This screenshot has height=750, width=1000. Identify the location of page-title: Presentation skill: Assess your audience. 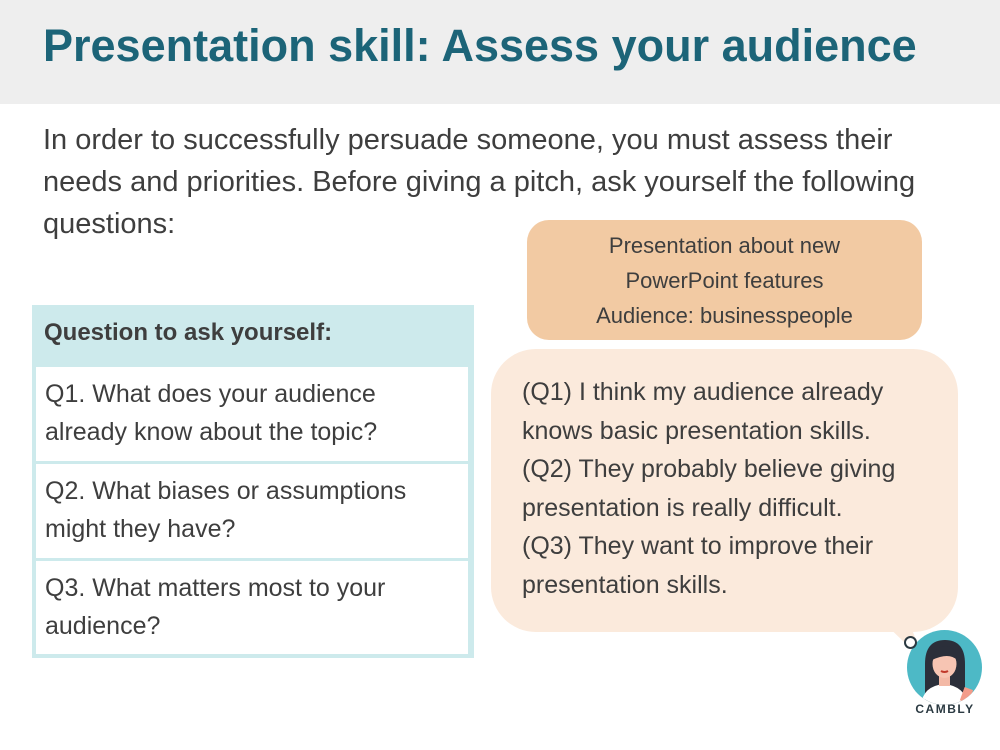
(480, 45).